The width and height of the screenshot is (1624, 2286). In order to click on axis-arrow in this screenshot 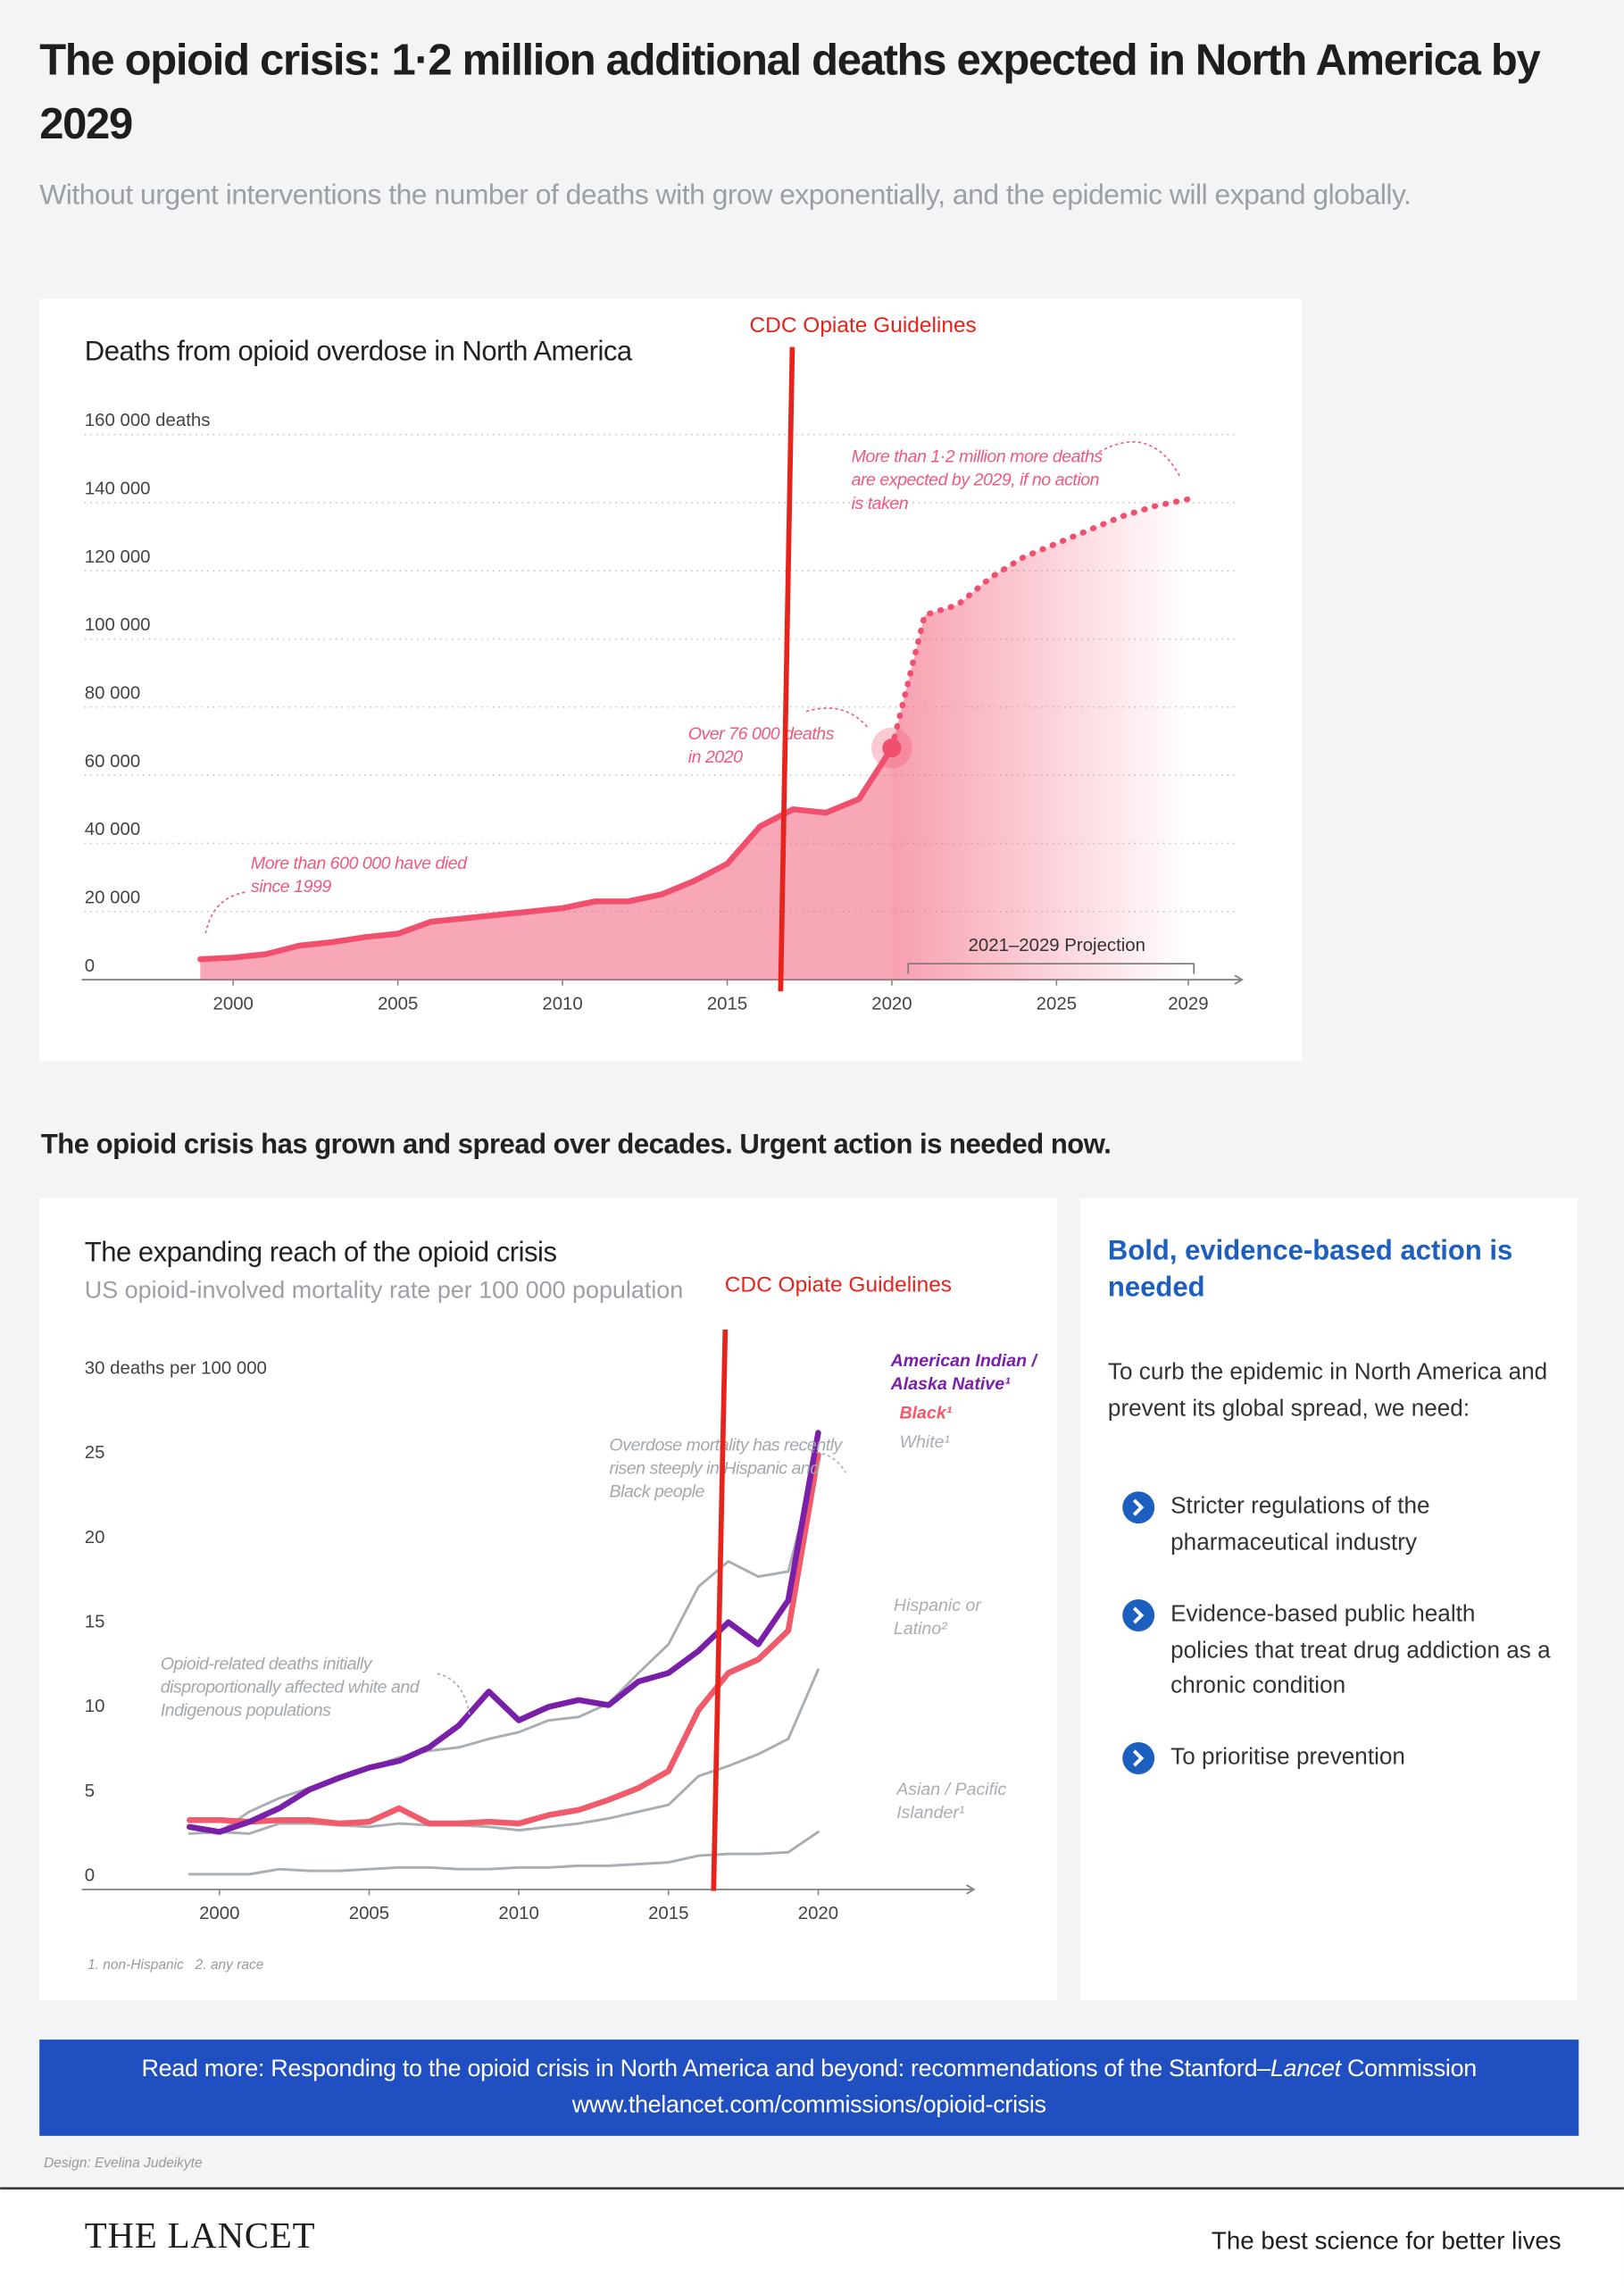, I will do `click(971, 1889)`.